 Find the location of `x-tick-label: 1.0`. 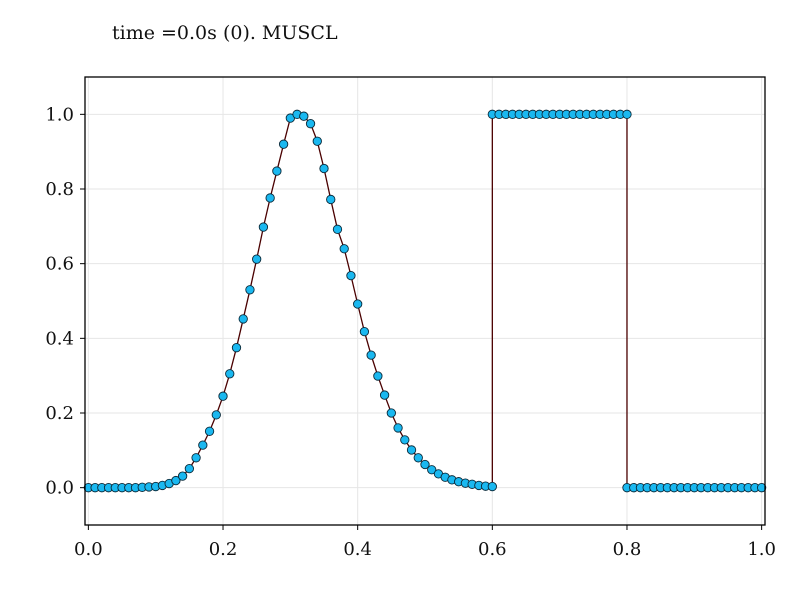

x-tick-label: 1.0 is located at coordinates (761, 549).